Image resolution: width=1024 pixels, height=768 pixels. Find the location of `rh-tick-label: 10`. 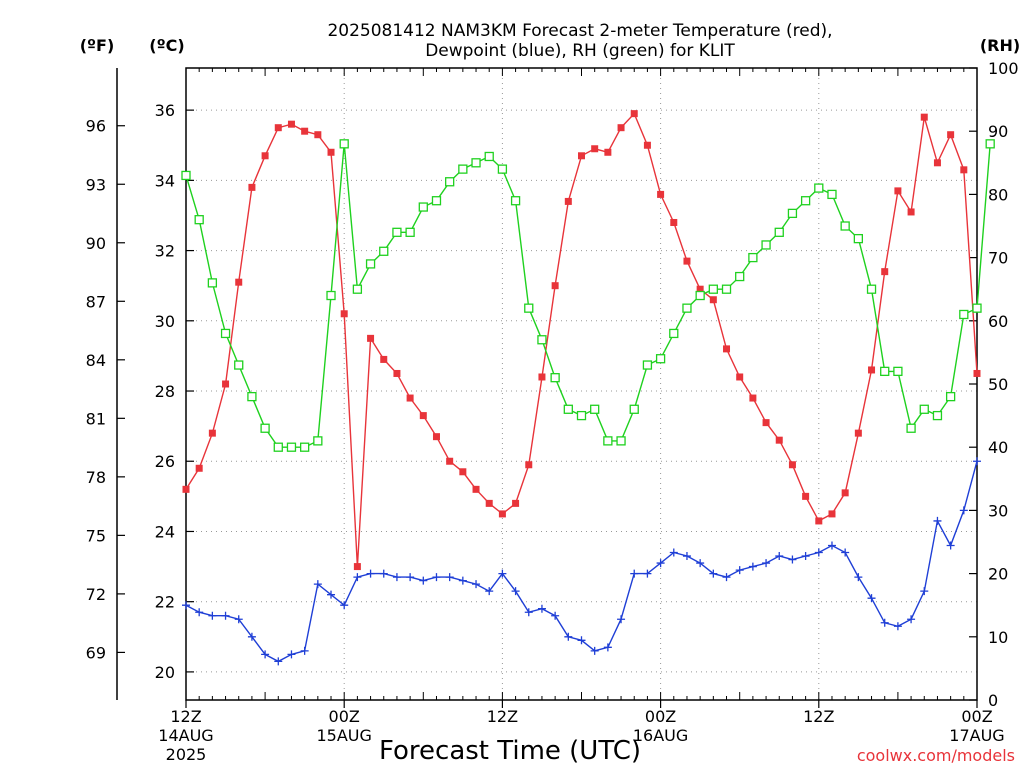

rh-tick-label: 10 is located at coordinates (998, 637).